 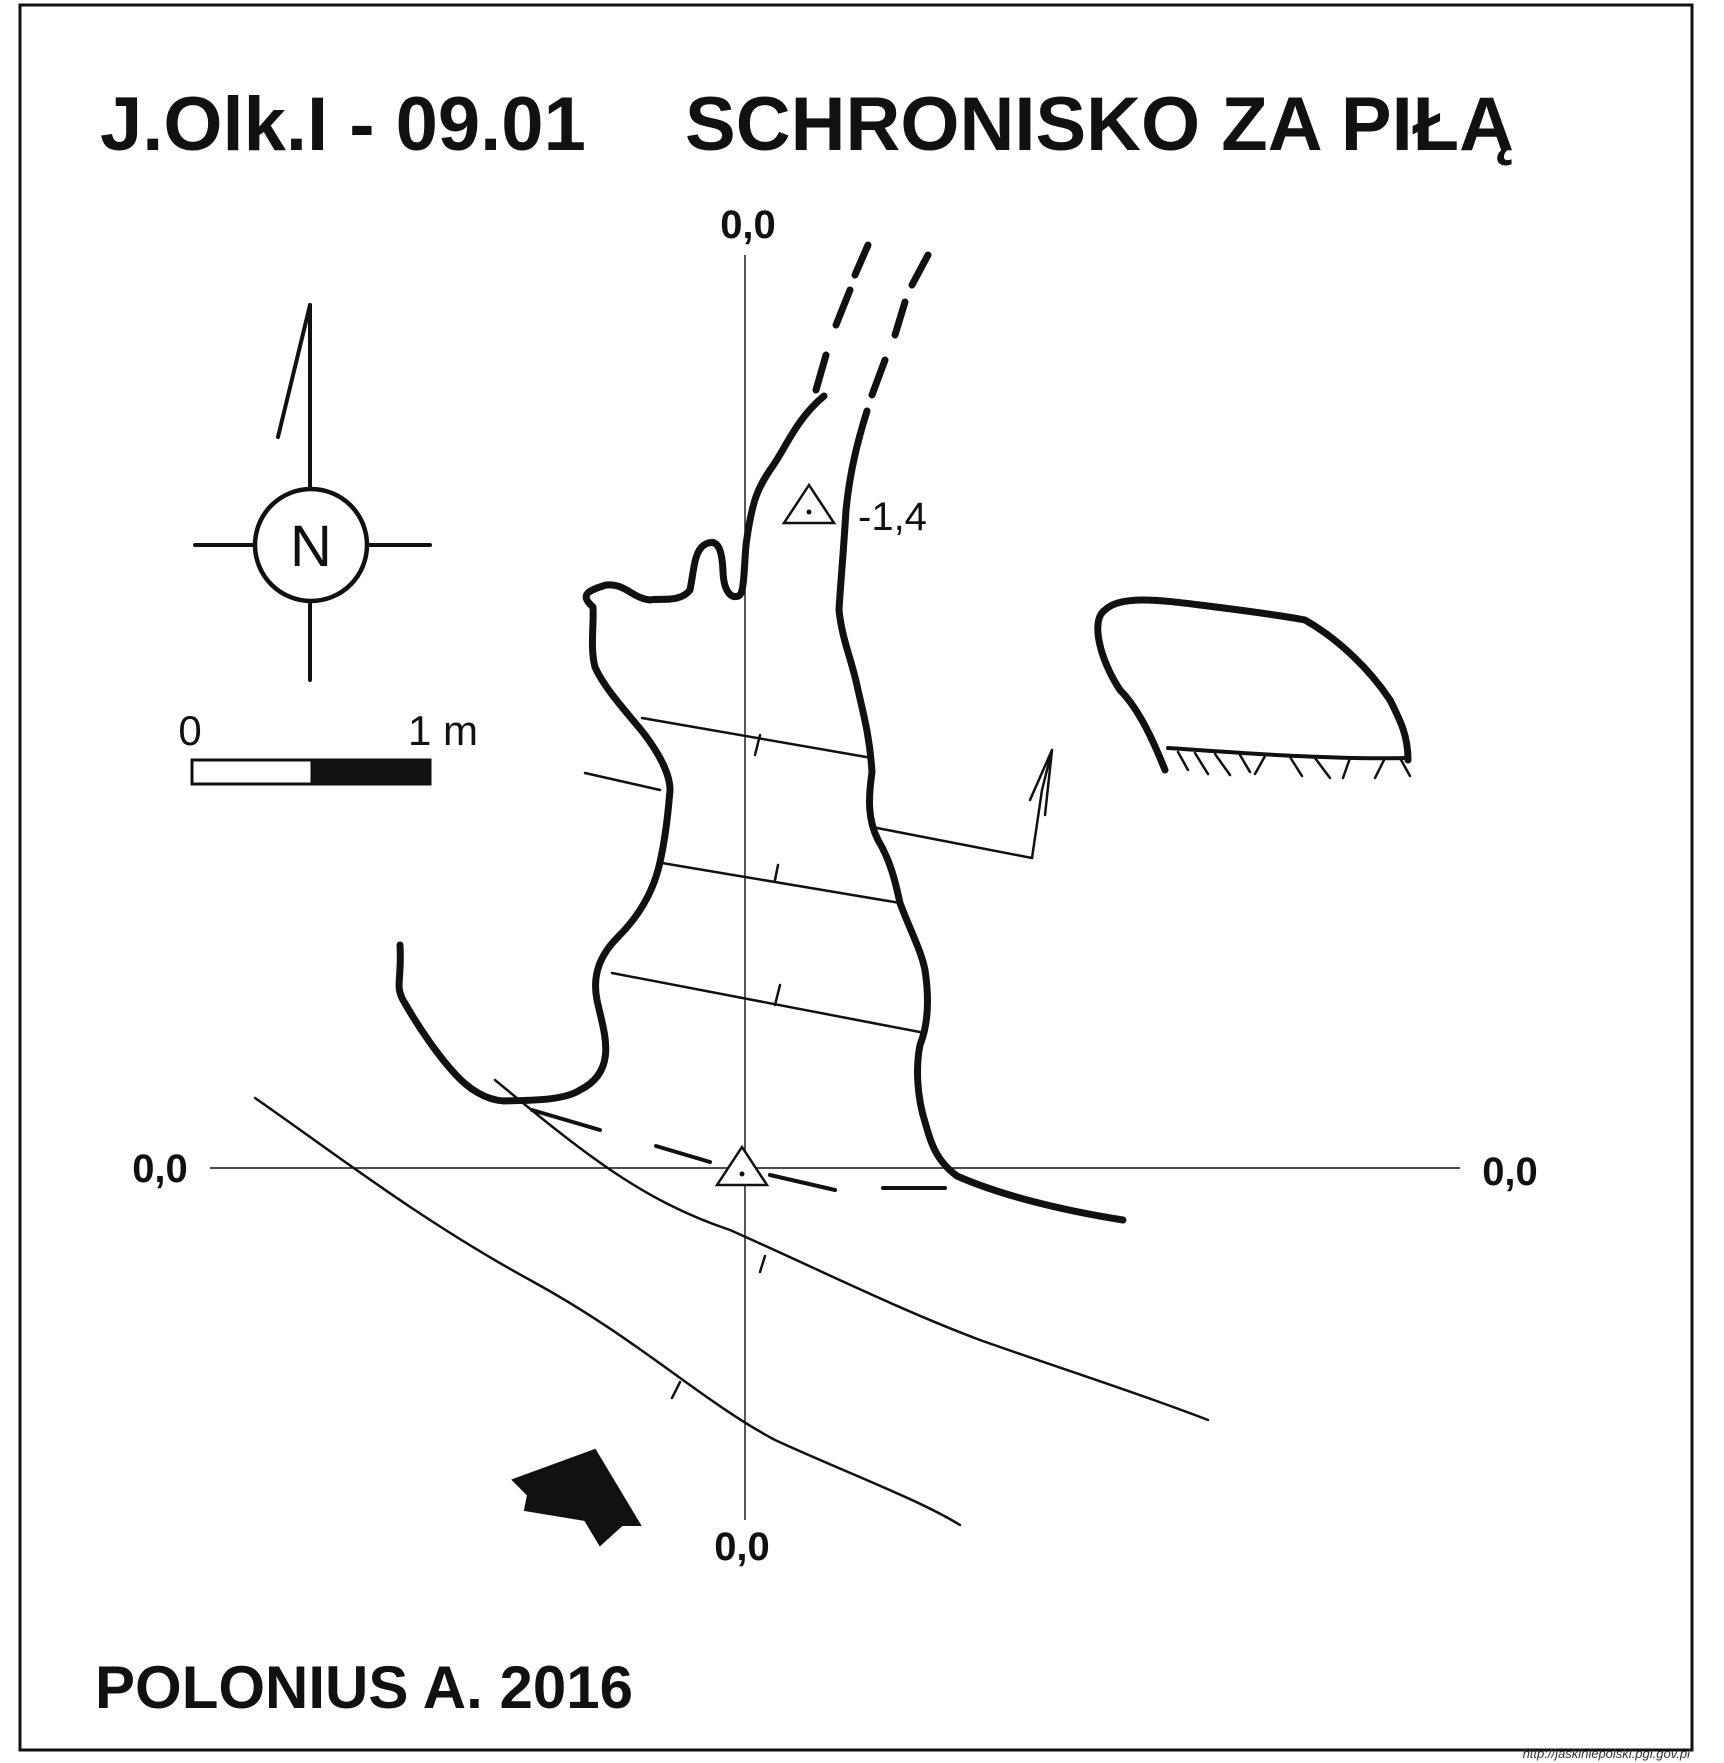 I want to click on cave-wall-left, so click(x=611, y=748).